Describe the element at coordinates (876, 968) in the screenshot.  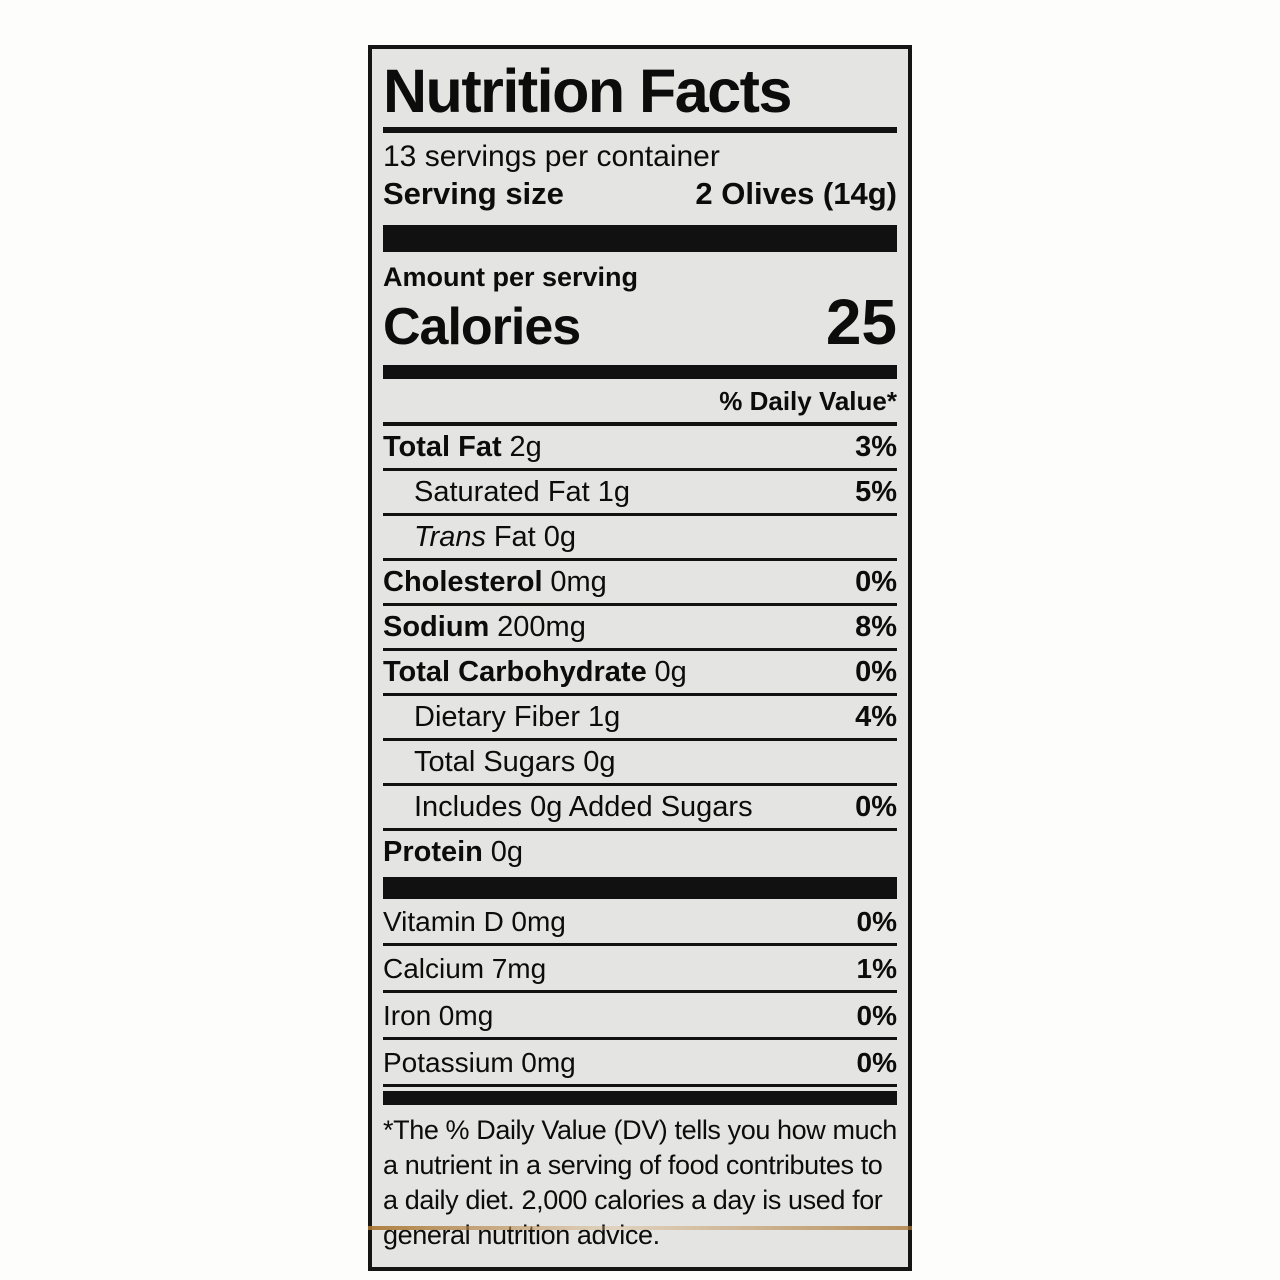
I see `vitamin-dv: 1%` at that location.